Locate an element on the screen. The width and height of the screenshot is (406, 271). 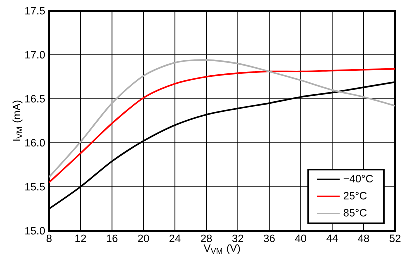
legend-label: 25°C is located at coordinates (355, 196).